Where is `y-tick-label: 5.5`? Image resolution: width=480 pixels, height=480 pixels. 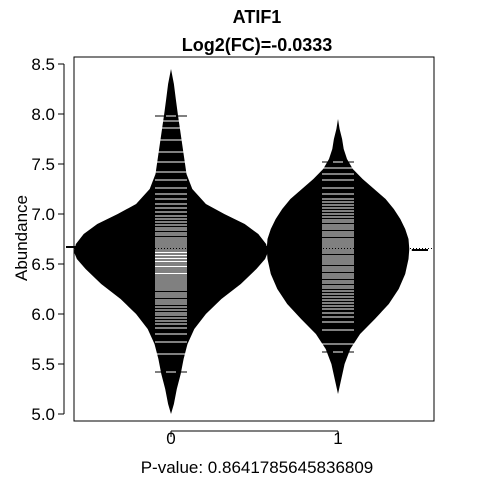 y-tick-label: 5.5 is located at coordinates (43, 364).